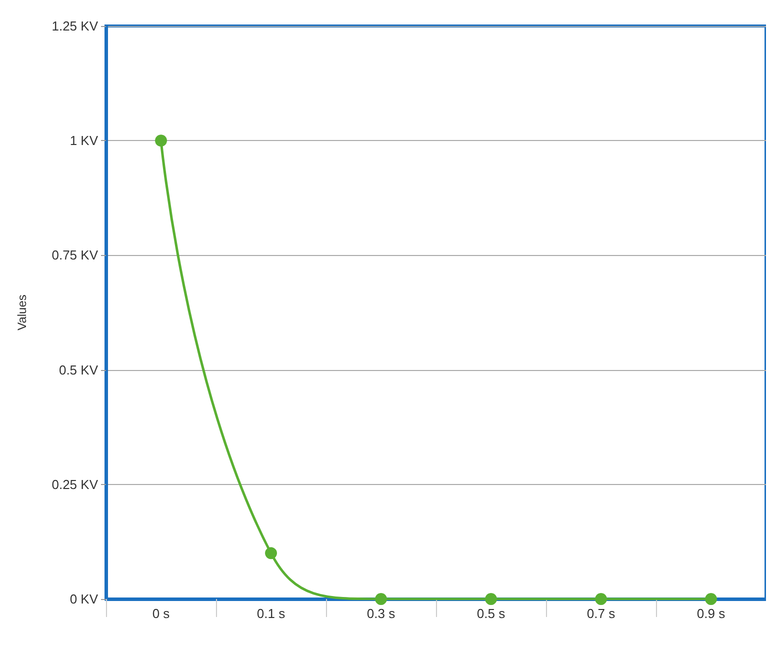 This screenshot has height=645, width=774. What do you see at coordinates (75, 26) in the screenshot?
I see `y-tick-label: 1.25 KV` at bounding box center [75, 26].